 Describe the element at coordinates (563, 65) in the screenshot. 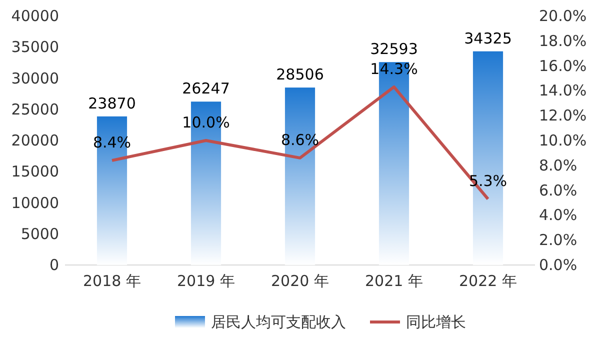

I see `y2tick: 16.0%` at that location.